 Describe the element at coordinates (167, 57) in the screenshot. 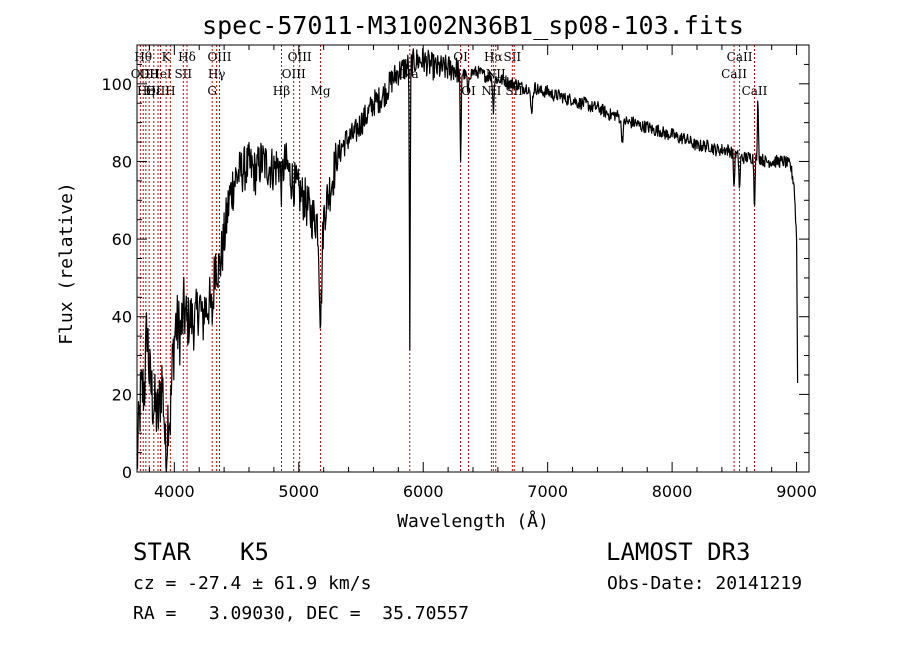

I see `spectral-line-label: K` at that location.